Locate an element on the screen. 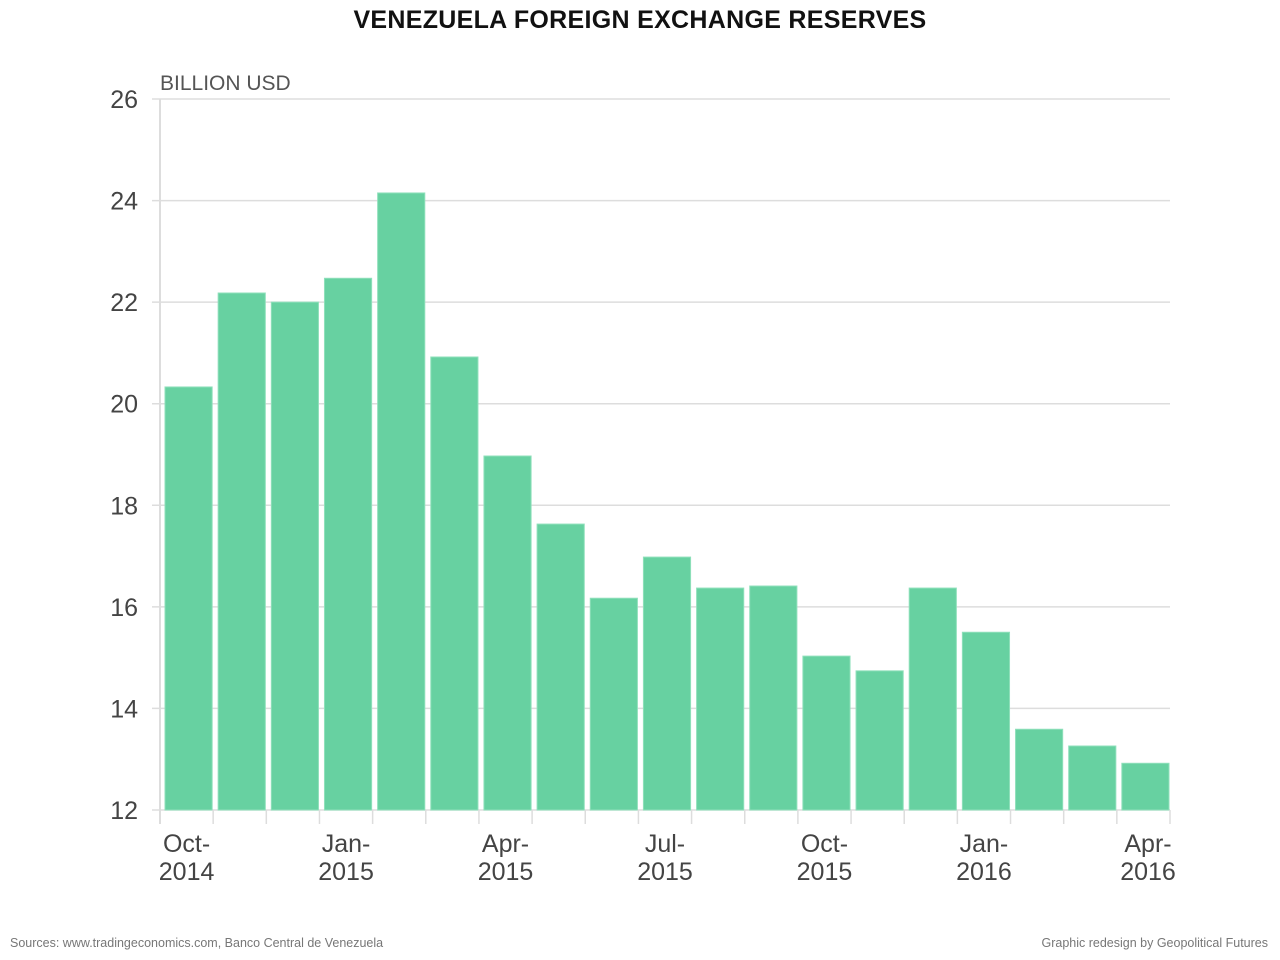 Image resolution: width=1280 pixels, height=960 pixels. bar-Nov-2015 is located at coordinates (879, 740).